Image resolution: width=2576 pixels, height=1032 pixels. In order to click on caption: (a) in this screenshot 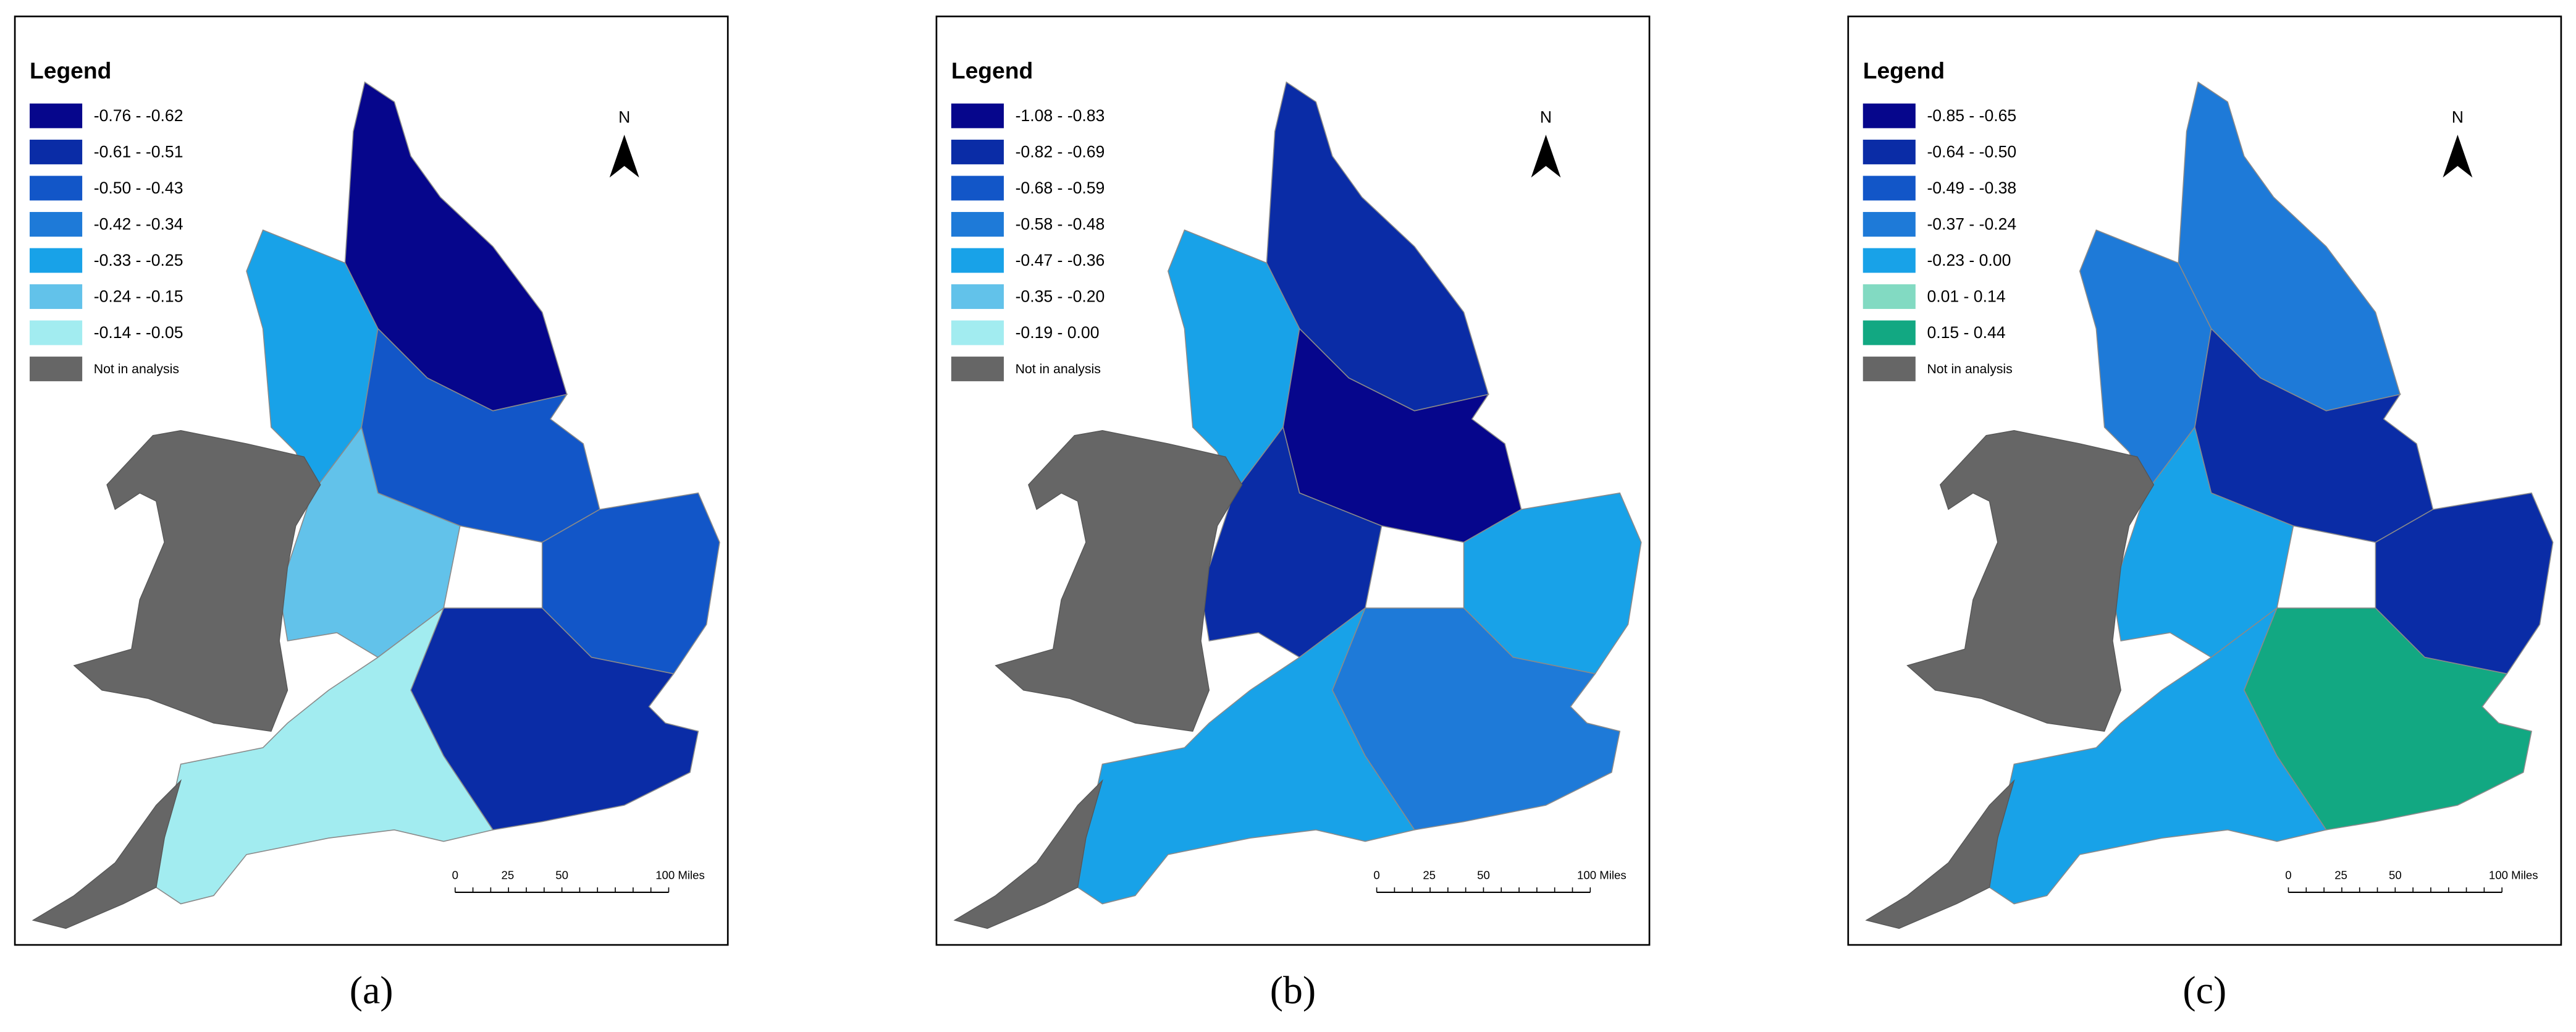, I will do `click(372, 990)`.